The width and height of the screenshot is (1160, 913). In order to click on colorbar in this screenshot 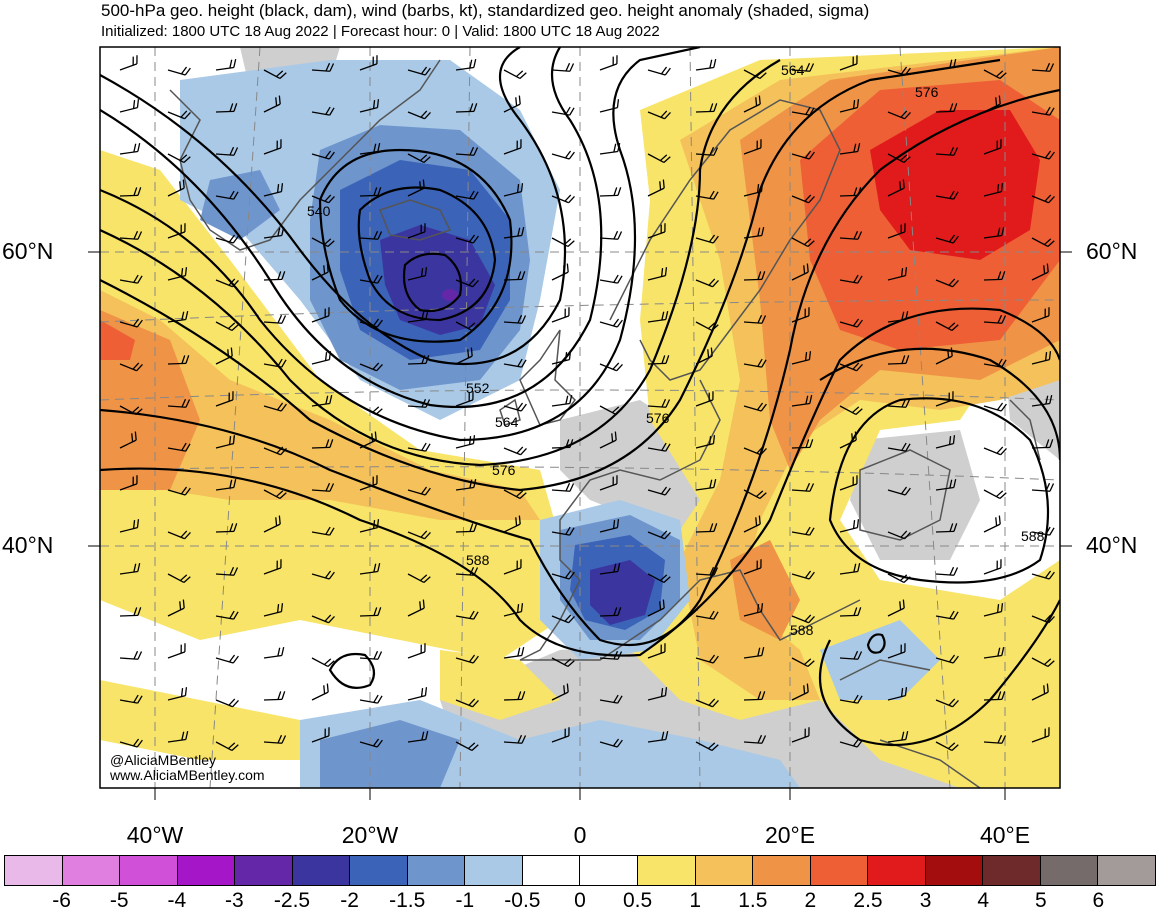, I will do `click(580, 870)`.